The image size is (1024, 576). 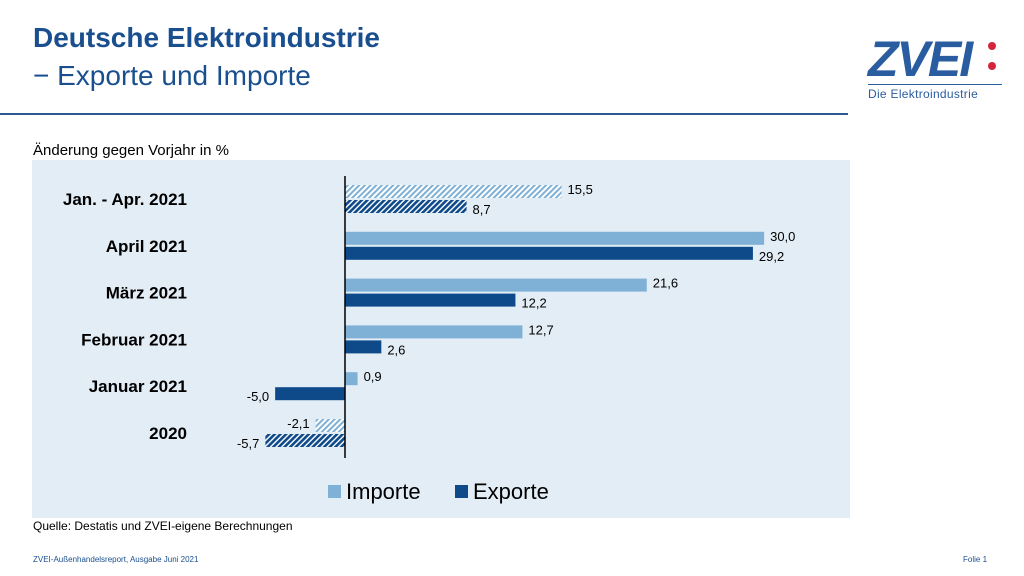 What do you see at coordinates (482, 209) in the screenshot?
I see `data-label: 8,7` at bounding box center [482, 209].